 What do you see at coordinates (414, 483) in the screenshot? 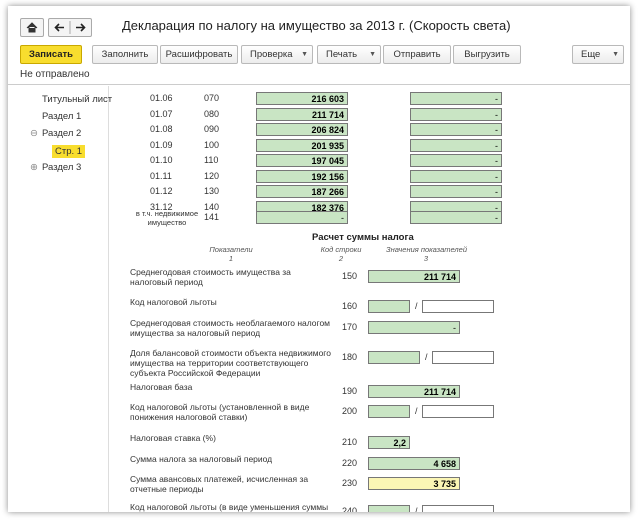
I see `row-value: 3 735` at bounding box center [414, 483].